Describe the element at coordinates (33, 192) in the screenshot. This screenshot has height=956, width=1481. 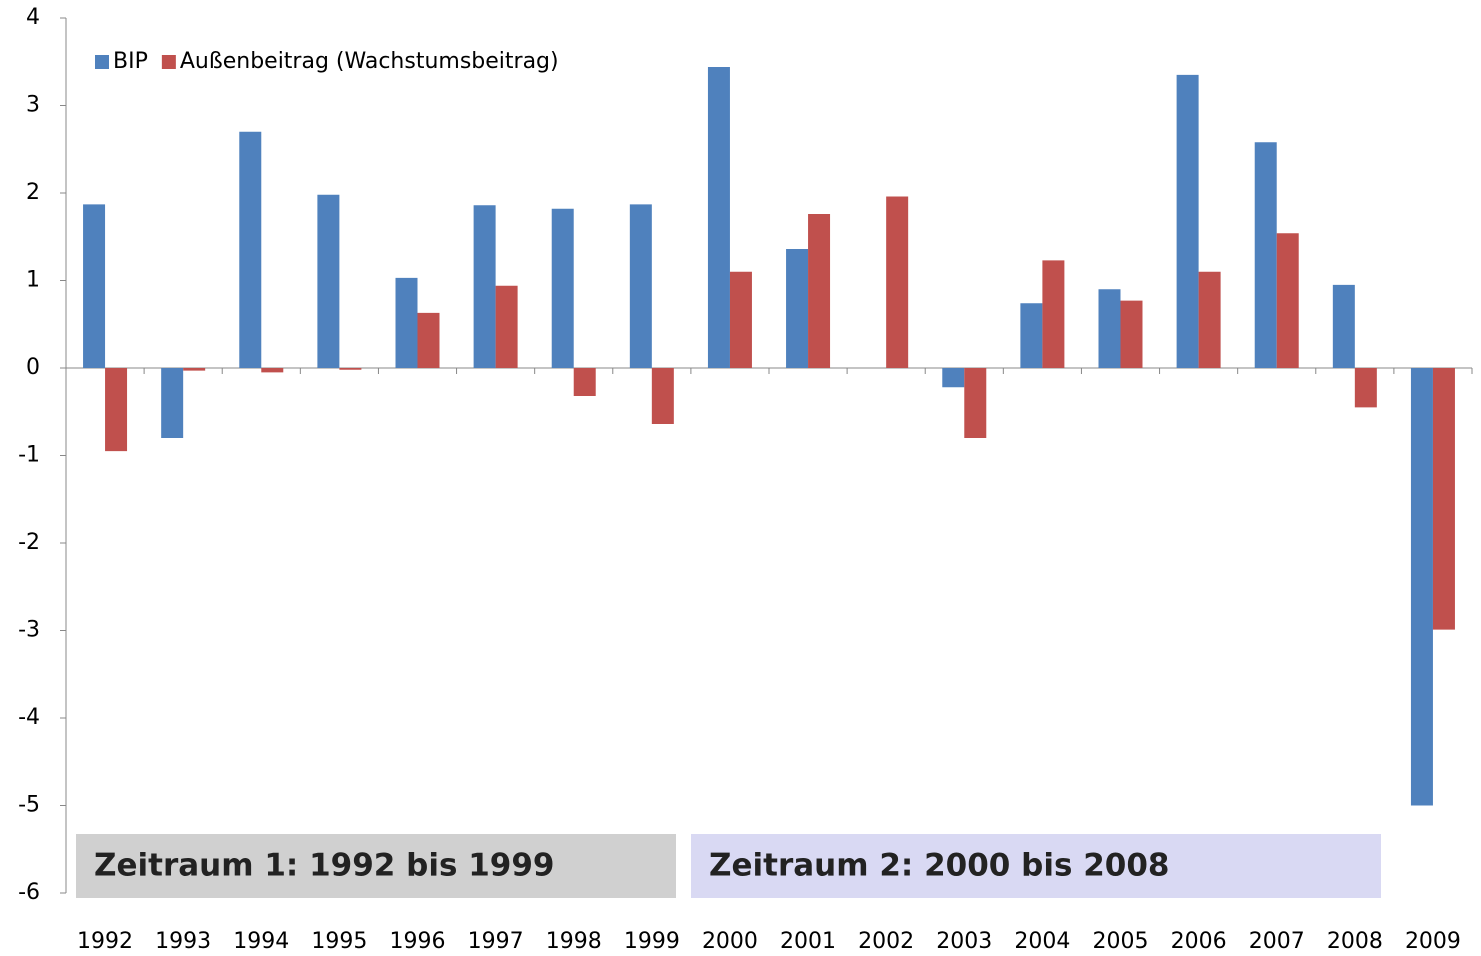
I see `y-tick-label: 2` at that location.